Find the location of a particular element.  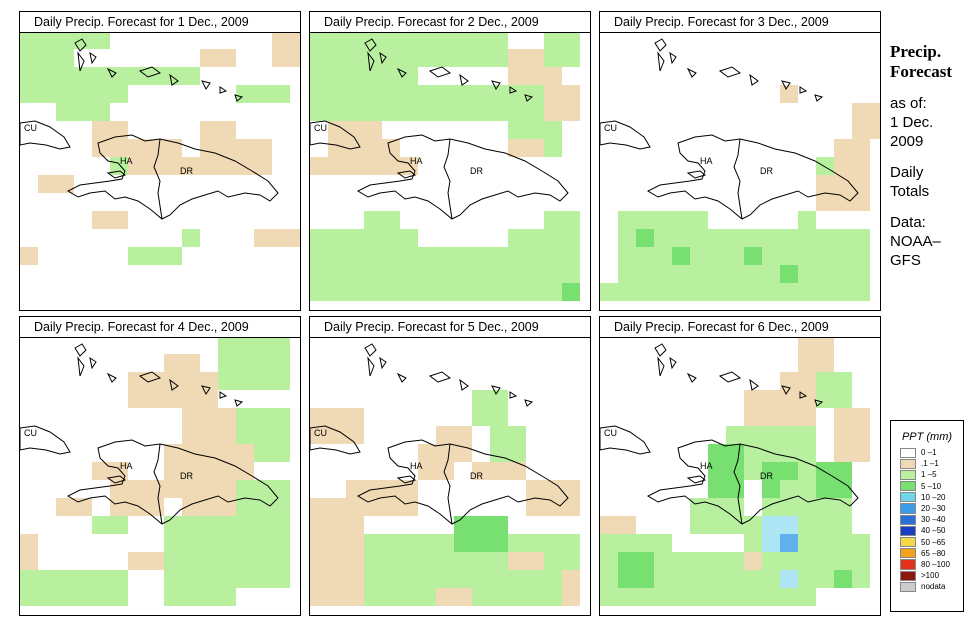

panel-title-dec1: Daily Precip. Forecast for 1 Dec., 2009 is located at coordinates (160, 22).